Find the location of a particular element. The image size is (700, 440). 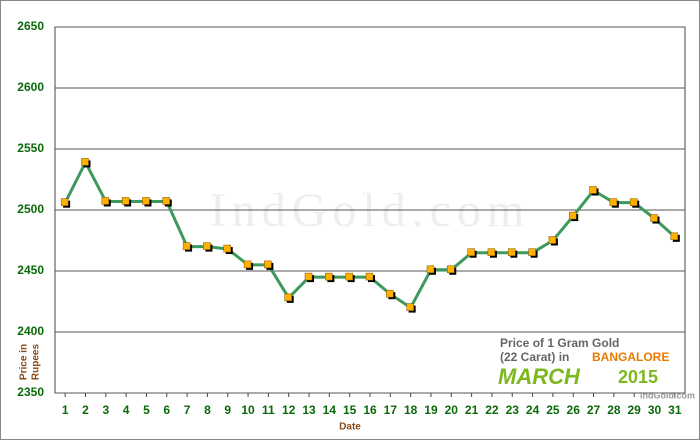

x-tick-label: 16 is located at coordinates (370, 410).